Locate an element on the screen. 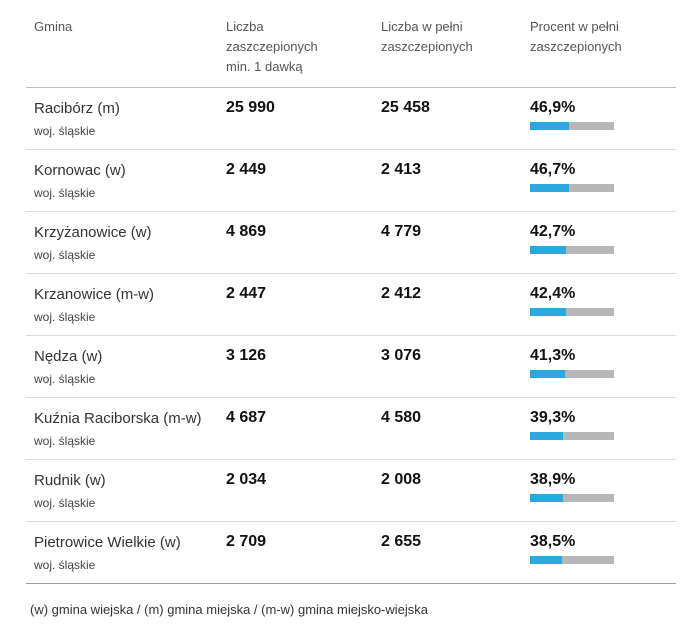 The height and width of the screenshot is (634, 680). percent-value: 38,5% is located at coordinates (553, 541).